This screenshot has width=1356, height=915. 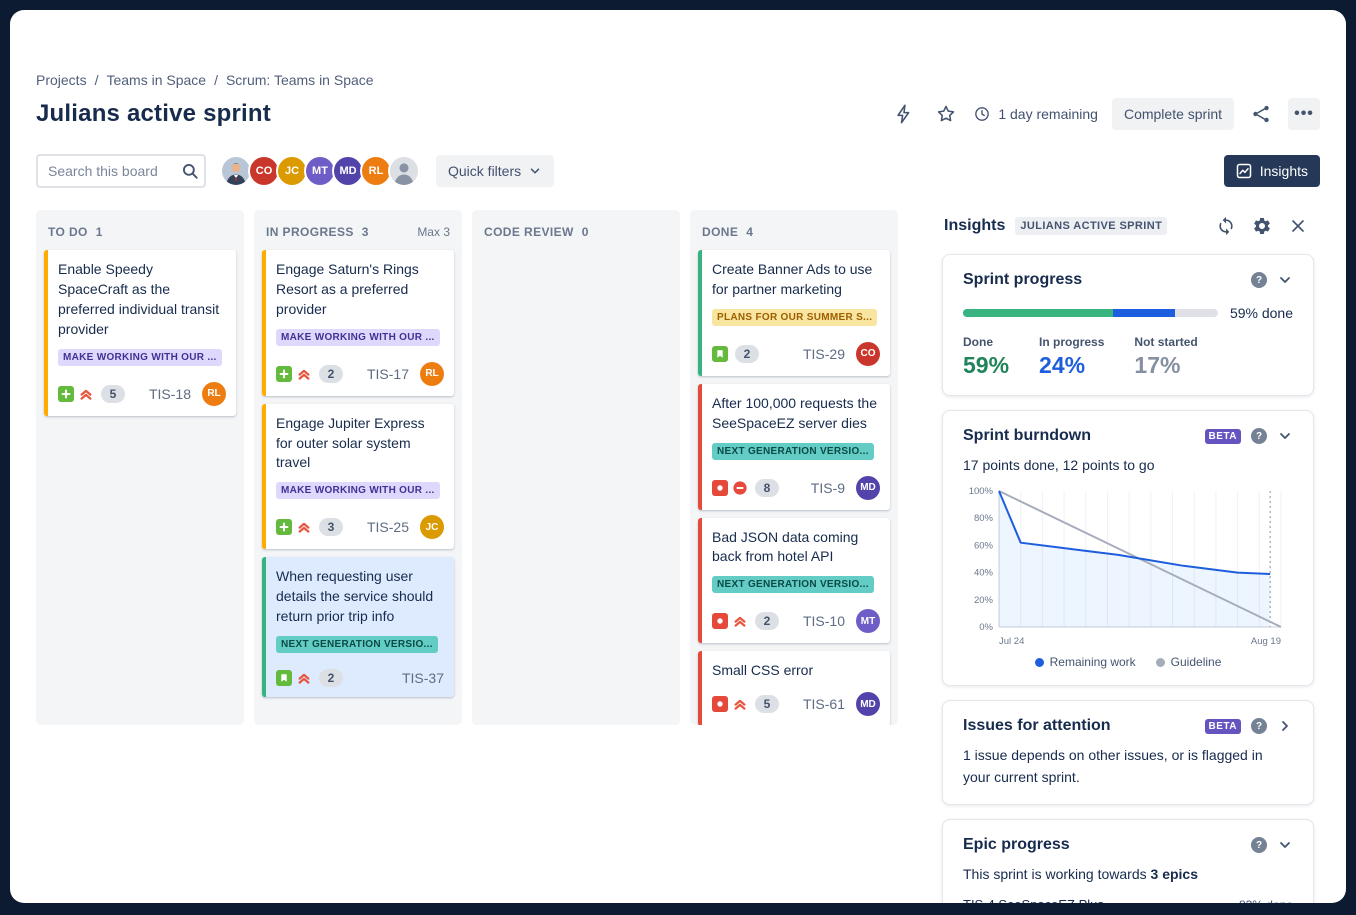 What do you see at coordinates (1298, 226) in the screenshot?
I see `close-icon` at bounding box center [1298, 226].